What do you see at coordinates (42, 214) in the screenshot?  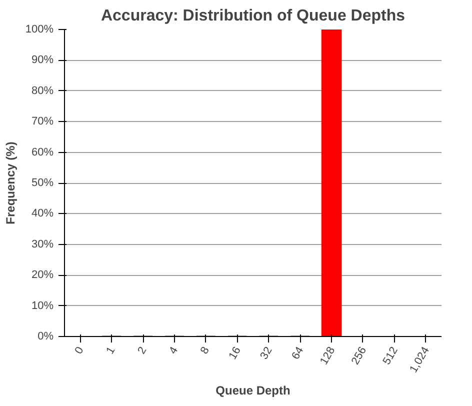 I see `y-tick-label: 40%` at bounding box center [42, 214].